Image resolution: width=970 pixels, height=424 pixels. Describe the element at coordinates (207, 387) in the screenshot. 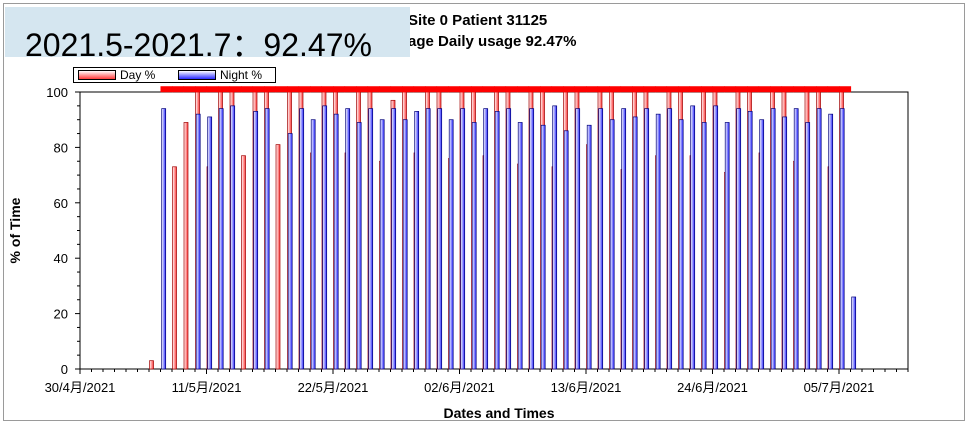

I see `x-tick-label: 11/5月/2021` at that location.